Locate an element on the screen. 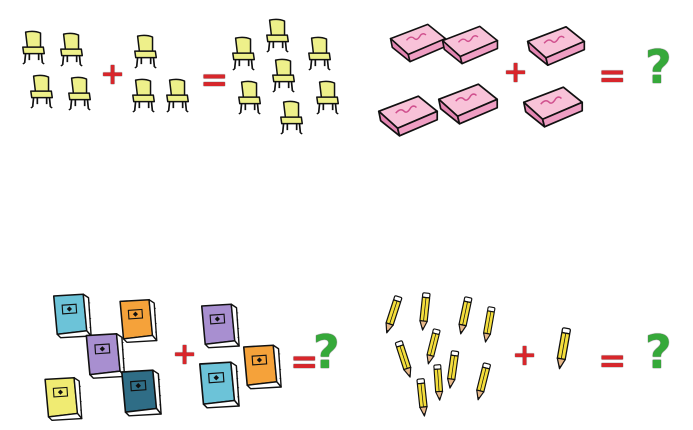 The image size is (693, 430). eraser-group-a is located at coordinates (438, 80).